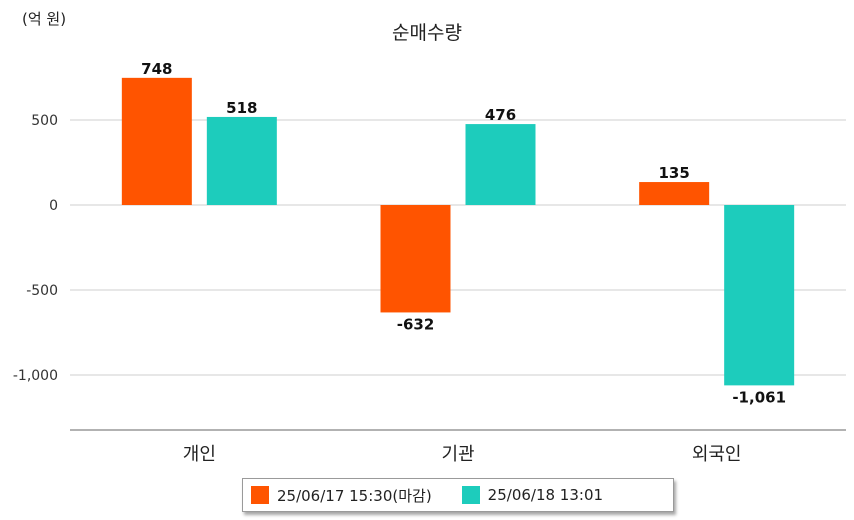 The height and width of the screenshot is (520, 854). I want to click on data-label: 476, so click(500, 115).